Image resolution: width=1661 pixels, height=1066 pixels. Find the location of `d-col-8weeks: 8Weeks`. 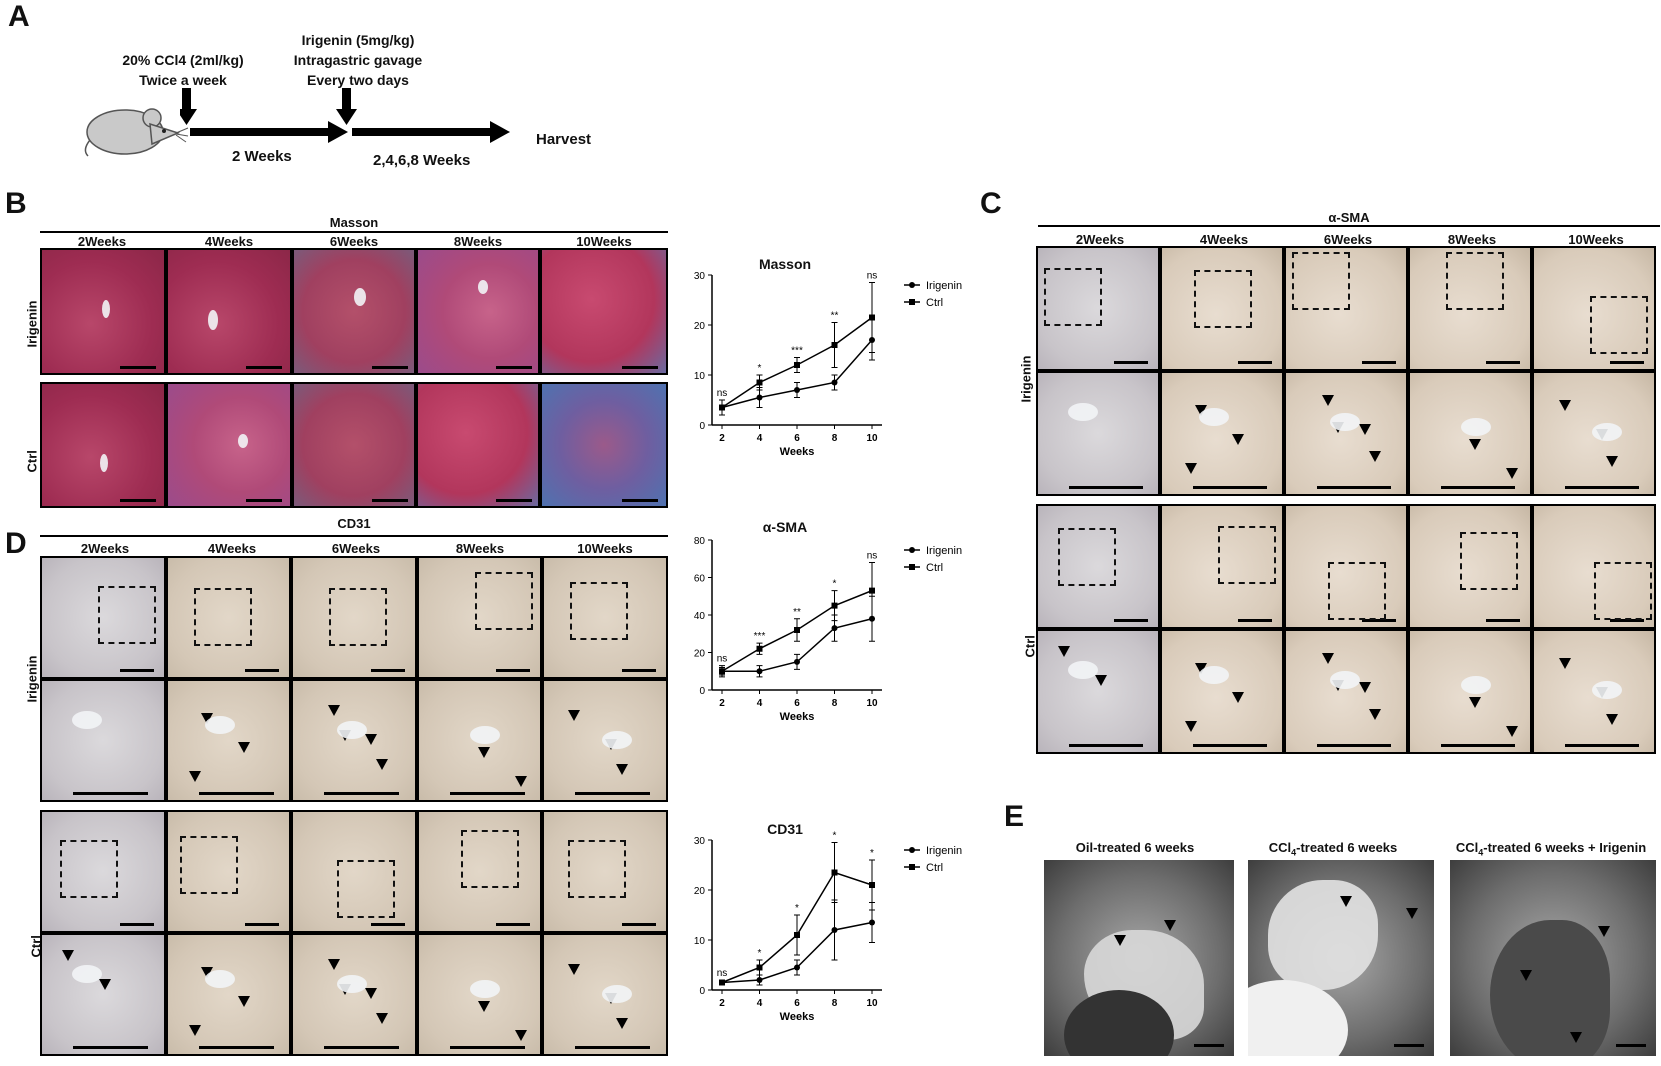

d-col-8weeks: 8Weeks is located at coordinates (480, 548).